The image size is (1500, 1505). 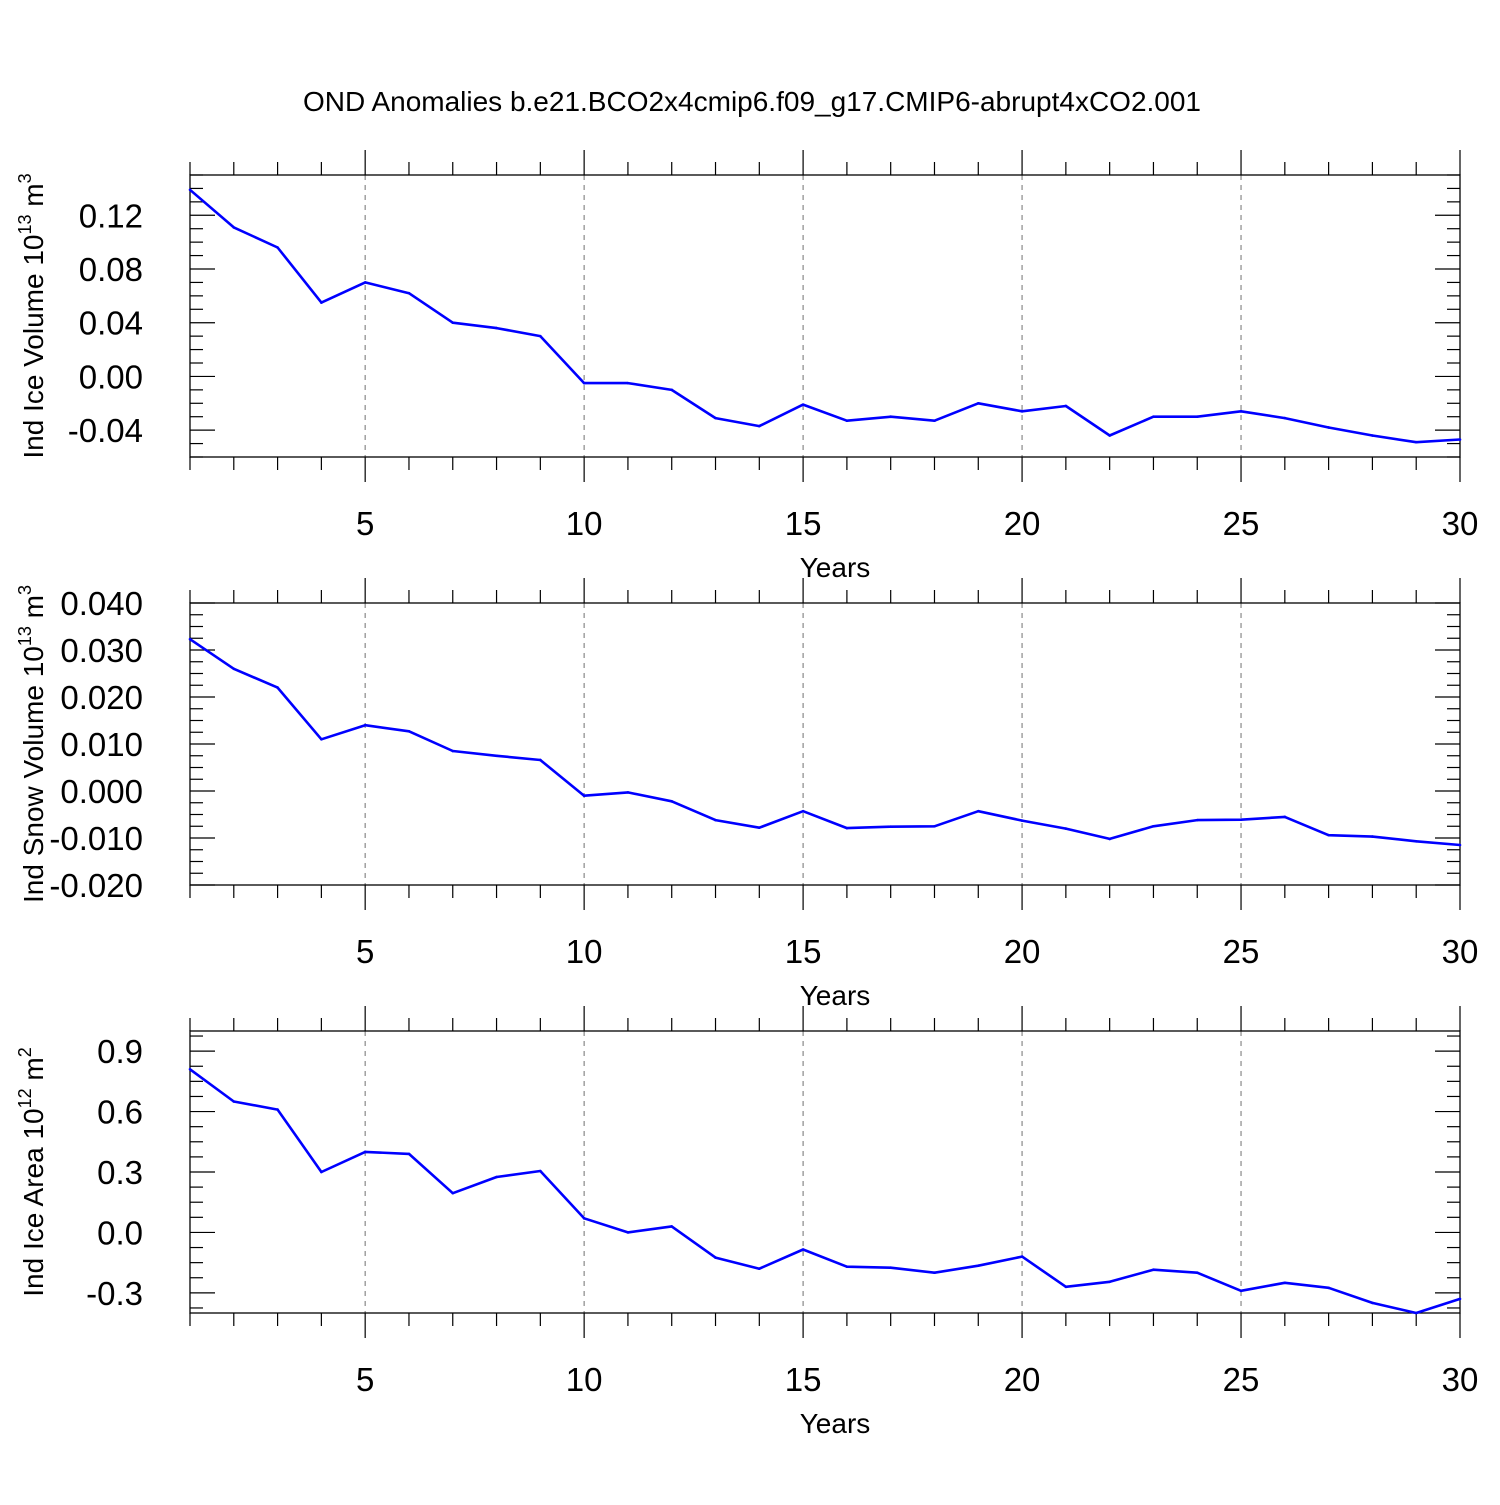 I want to click on y-axis-label: Ind Ice Area 1012 m2, so click(x=32, y=1172).